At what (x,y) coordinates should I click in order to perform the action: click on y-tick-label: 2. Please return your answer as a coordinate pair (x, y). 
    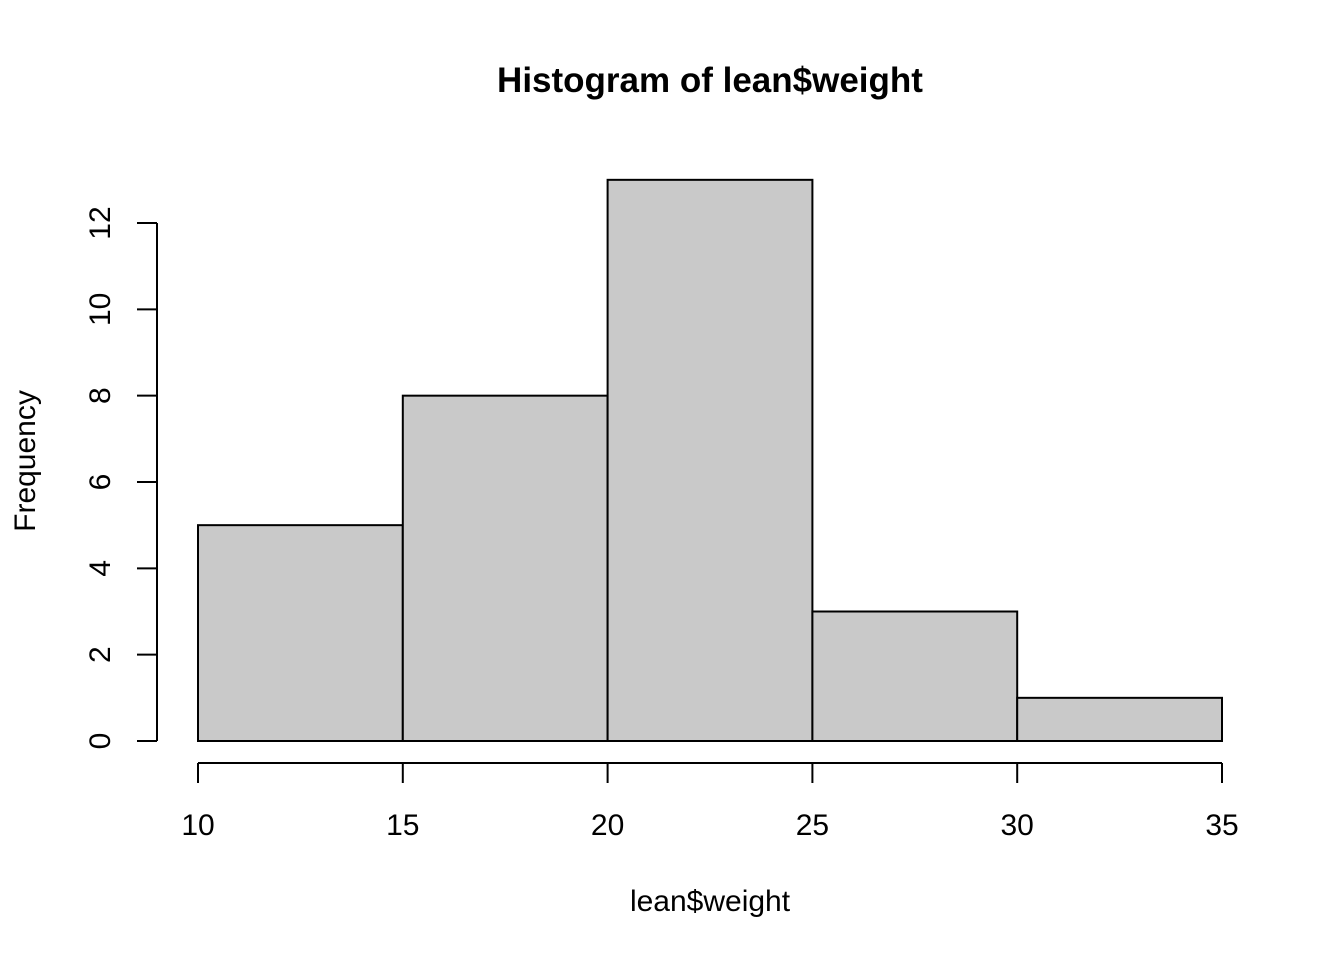
    Looking at the image, I should click on (100, 654).